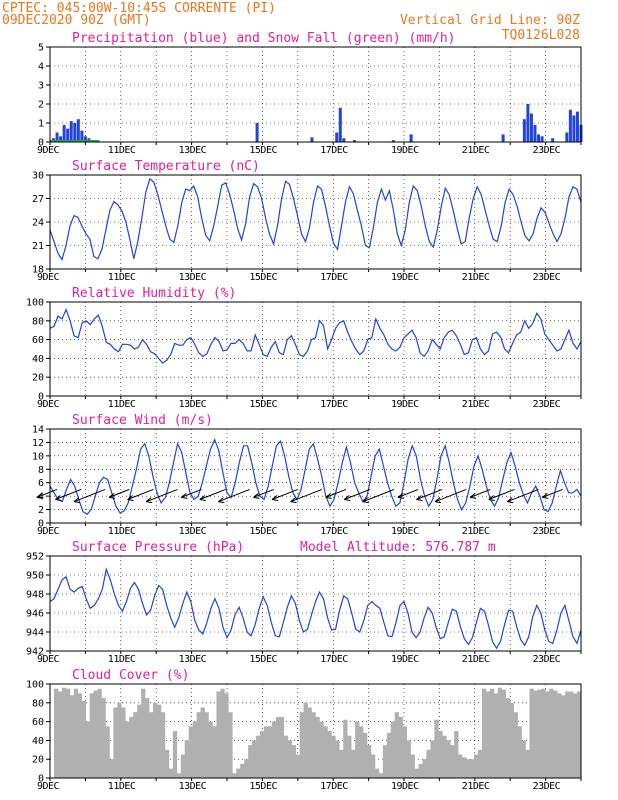  Describe the element at coordinates (41, 124) in the screenshot. I see `ytick-label: 1` at that location.